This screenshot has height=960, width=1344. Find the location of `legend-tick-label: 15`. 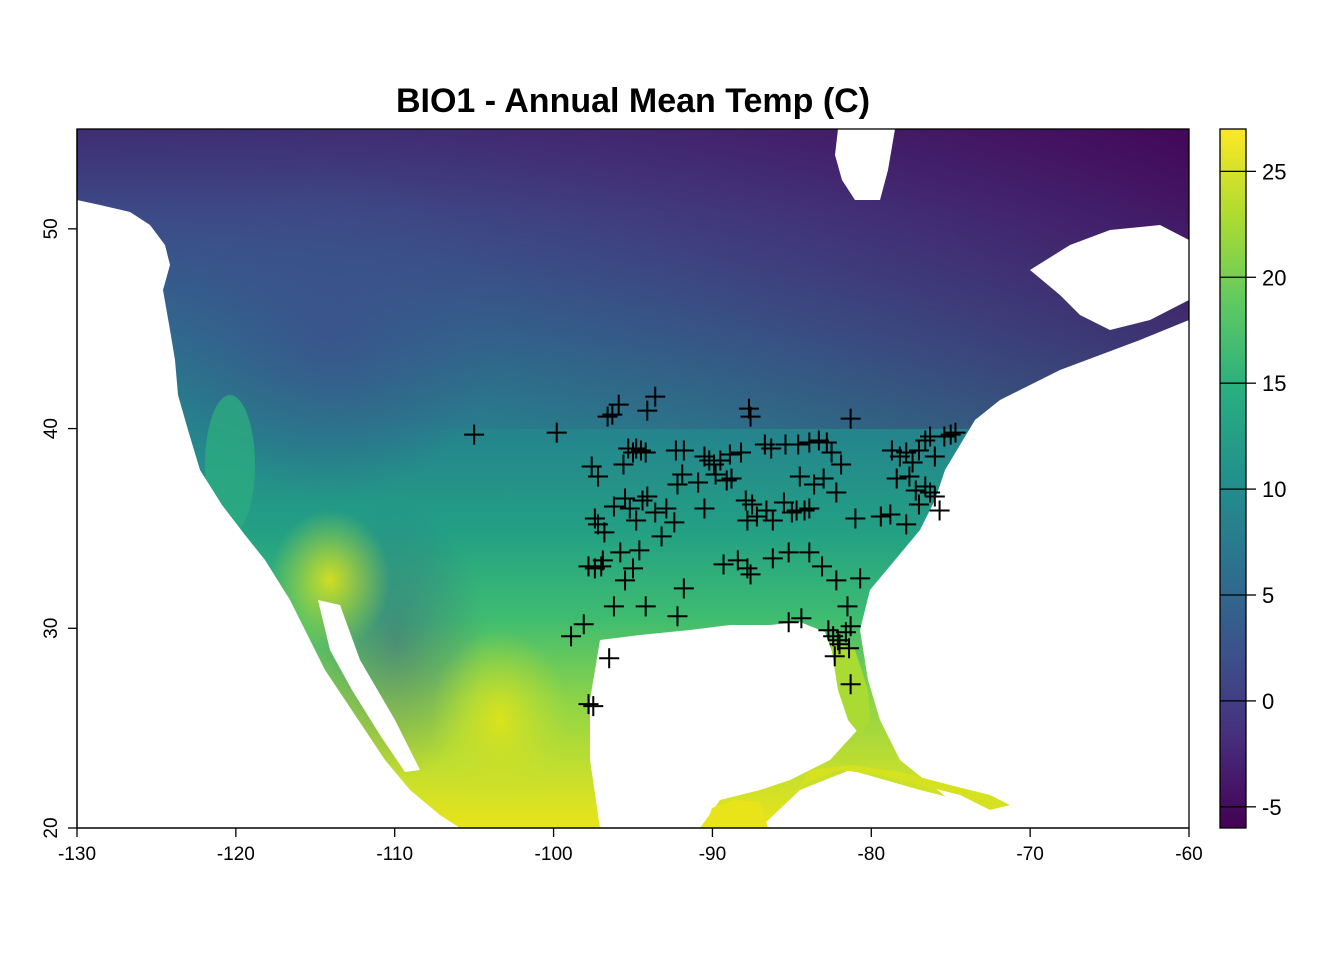

legend-tick-label: 15 is located at coordinates (1274, 383).